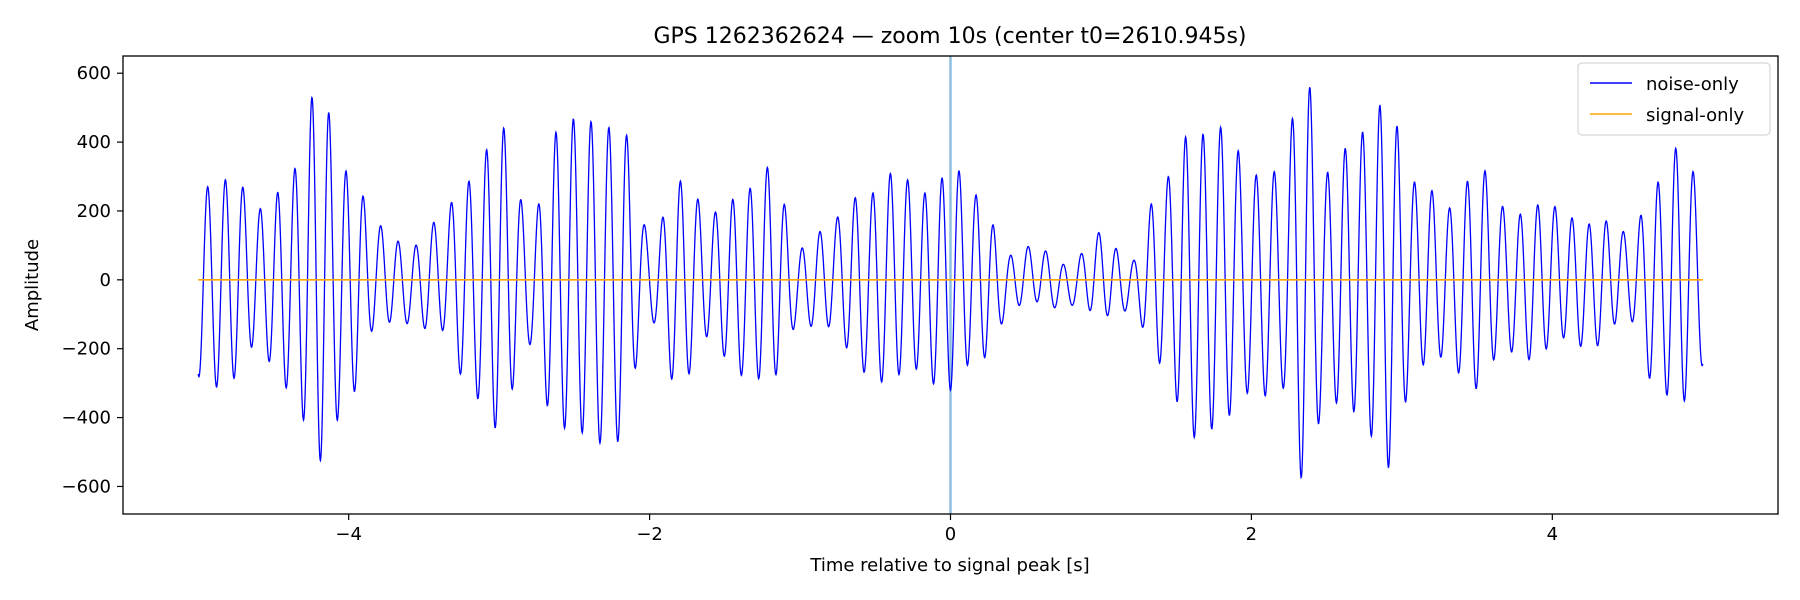 The image size is (1800, 600). I want to click on legend: noise-only signal-only, so click(1674, 99).